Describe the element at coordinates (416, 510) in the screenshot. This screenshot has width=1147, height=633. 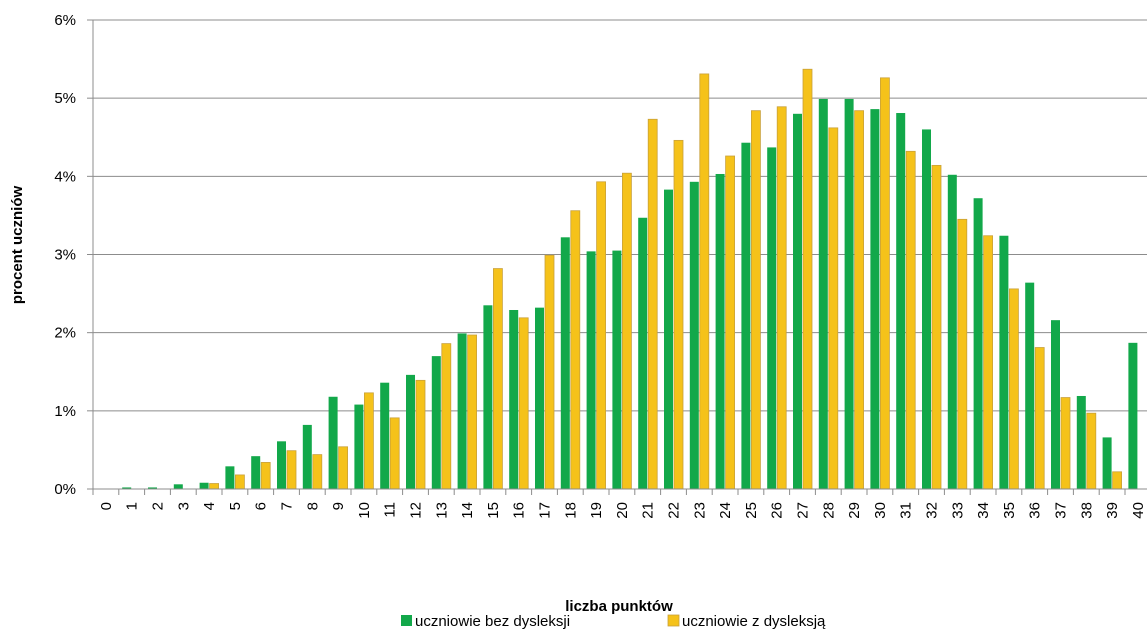
I see `x-tick-label: 12` at that location.